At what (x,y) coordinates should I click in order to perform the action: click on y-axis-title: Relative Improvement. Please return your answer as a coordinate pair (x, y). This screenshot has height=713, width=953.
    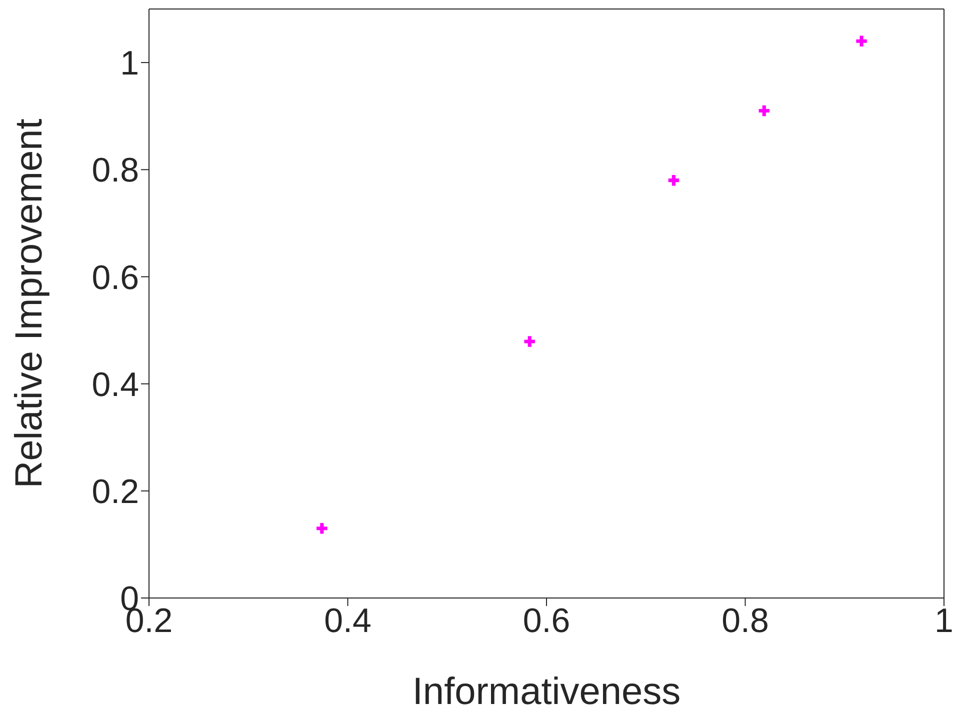
    Looking at the image, I should click on (29, 303).